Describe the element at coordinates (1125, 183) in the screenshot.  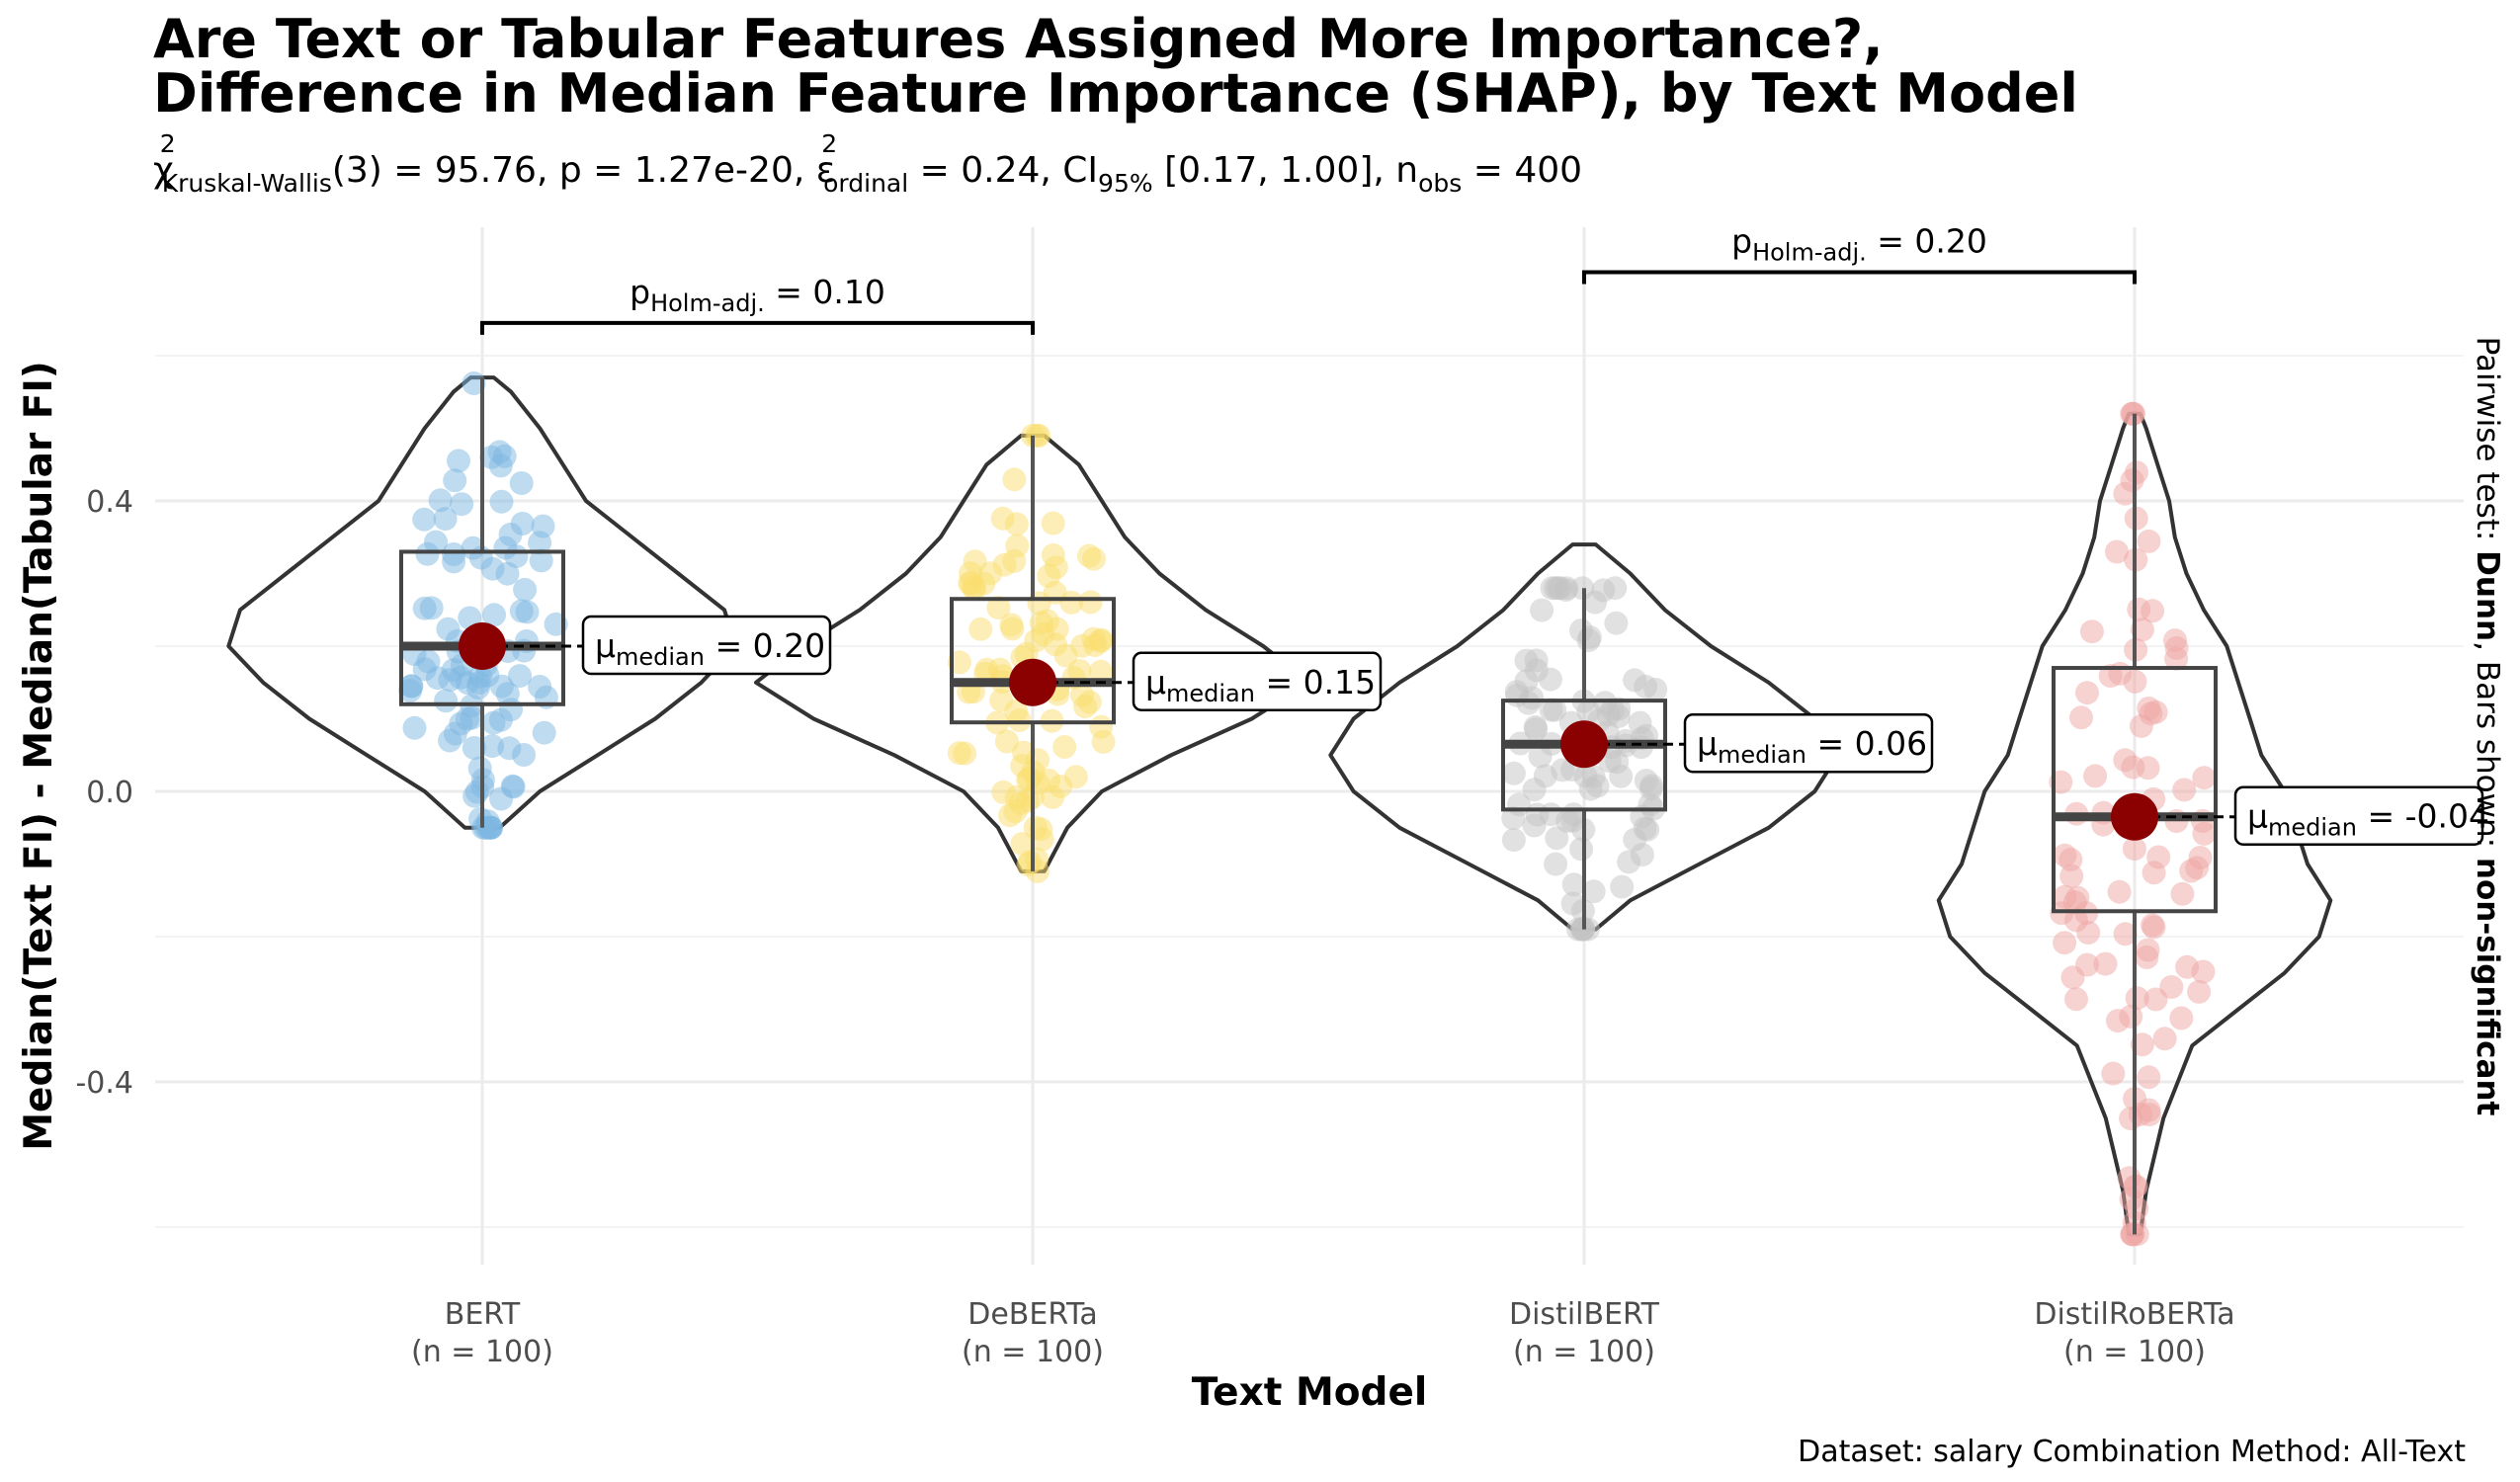
I see `ci-sub: 95%` at that location.